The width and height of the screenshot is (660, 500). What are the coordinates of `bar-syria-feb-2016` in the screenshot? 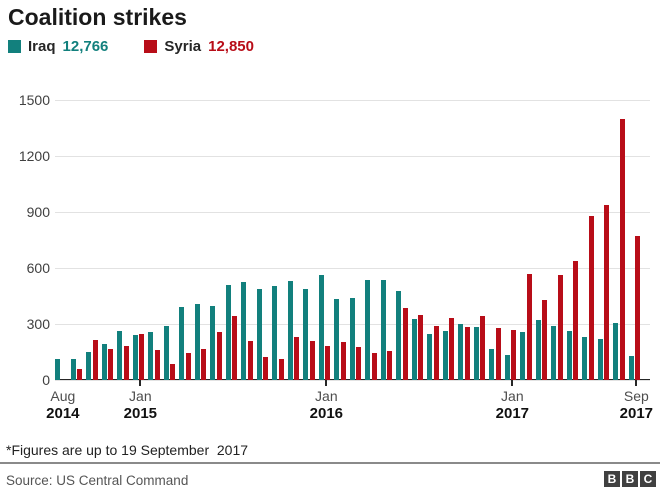 It's located at (343, 360).